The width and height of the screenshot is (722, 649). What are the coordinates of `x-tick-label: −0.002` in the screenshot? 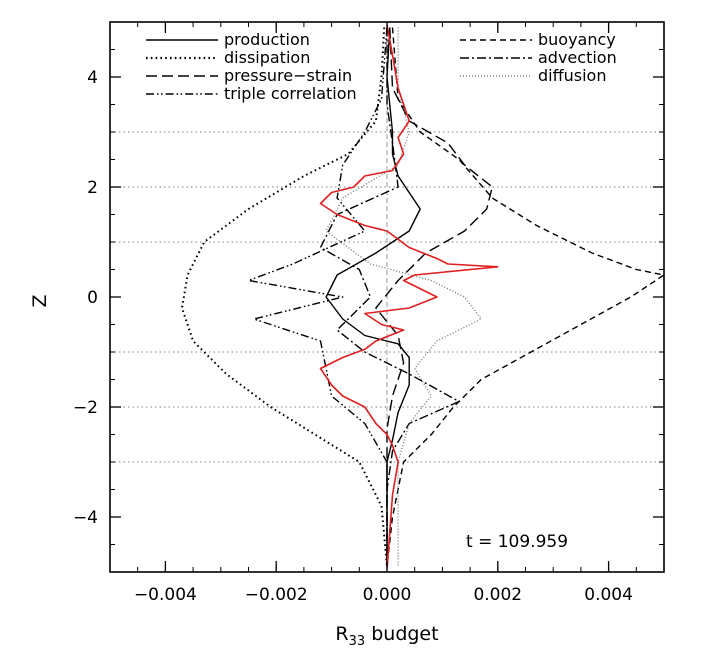 It's located at (276, 595).